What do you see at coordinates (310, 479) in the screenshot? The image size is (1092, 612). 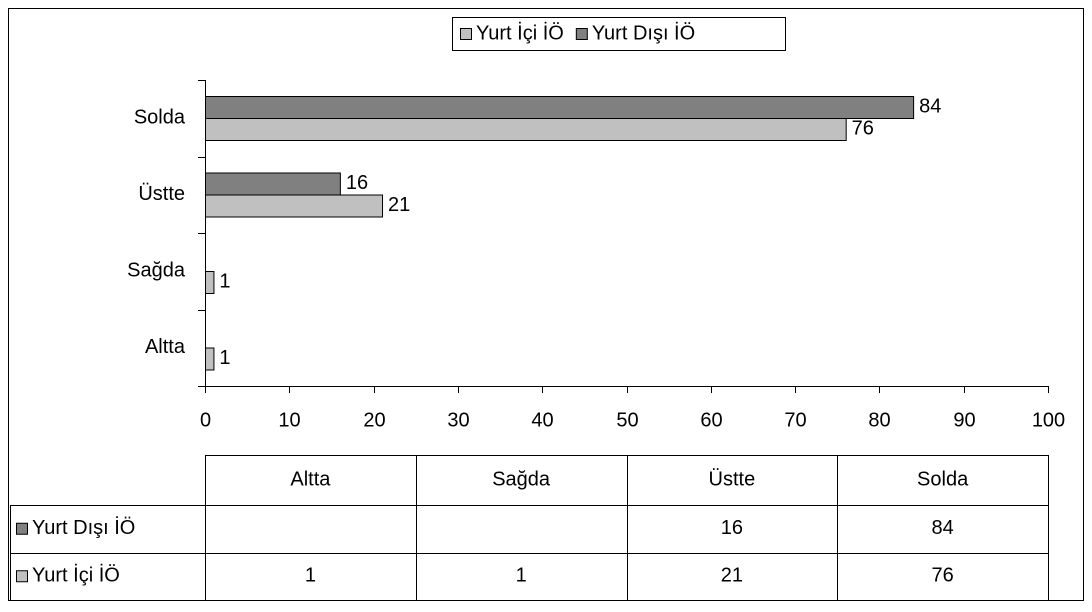 I see `table-header: Altta` at bounding box center [310, 479].